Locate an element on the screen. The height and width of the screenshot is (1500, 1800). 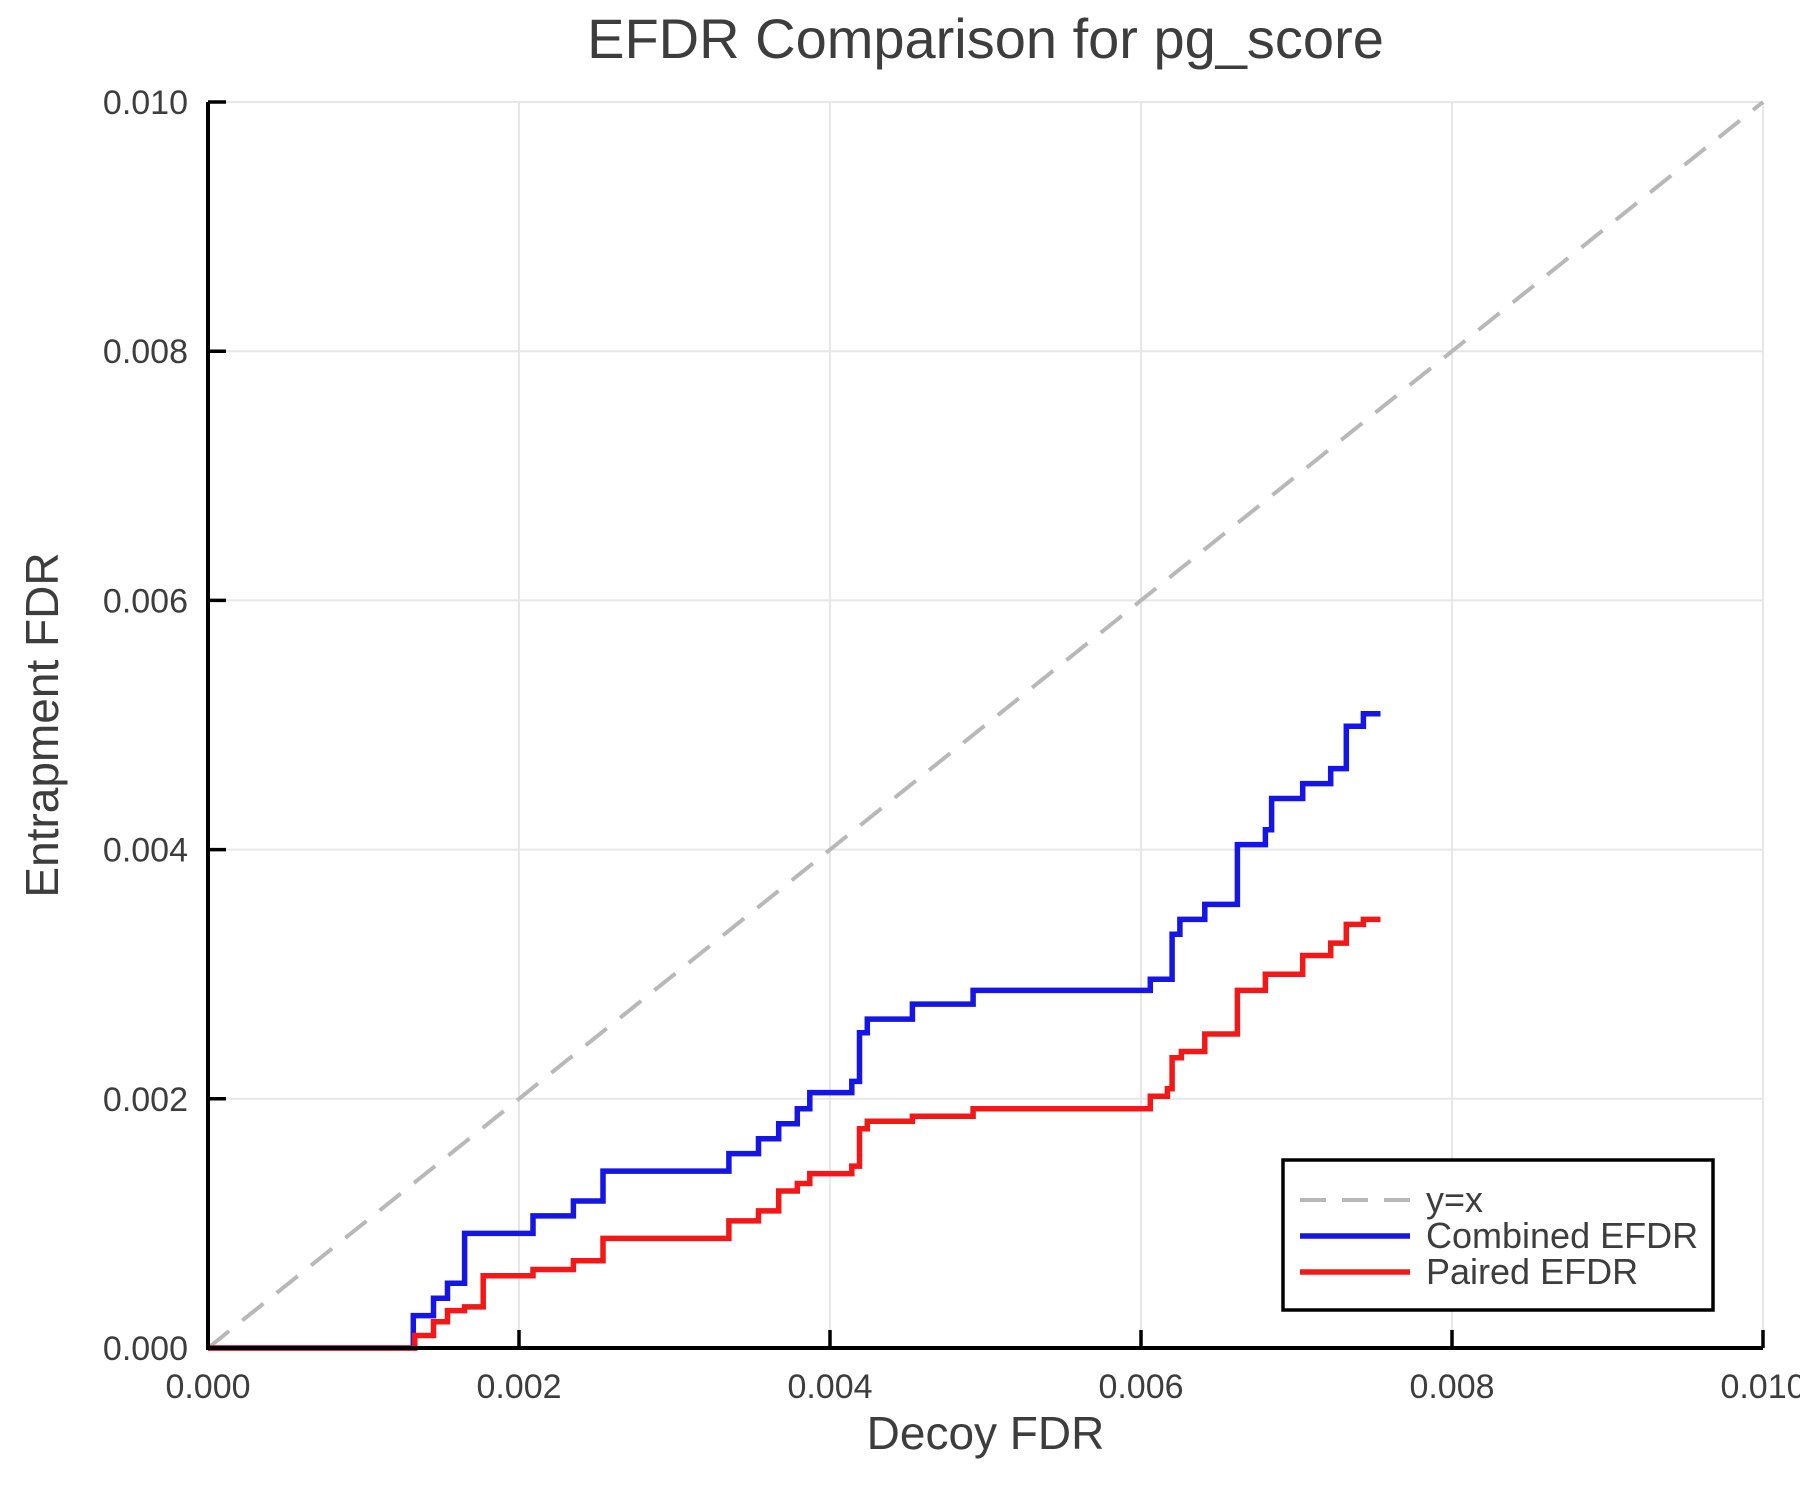
chart-title: EFDR Comparison for pg_score is located at coordinates (985, 38).